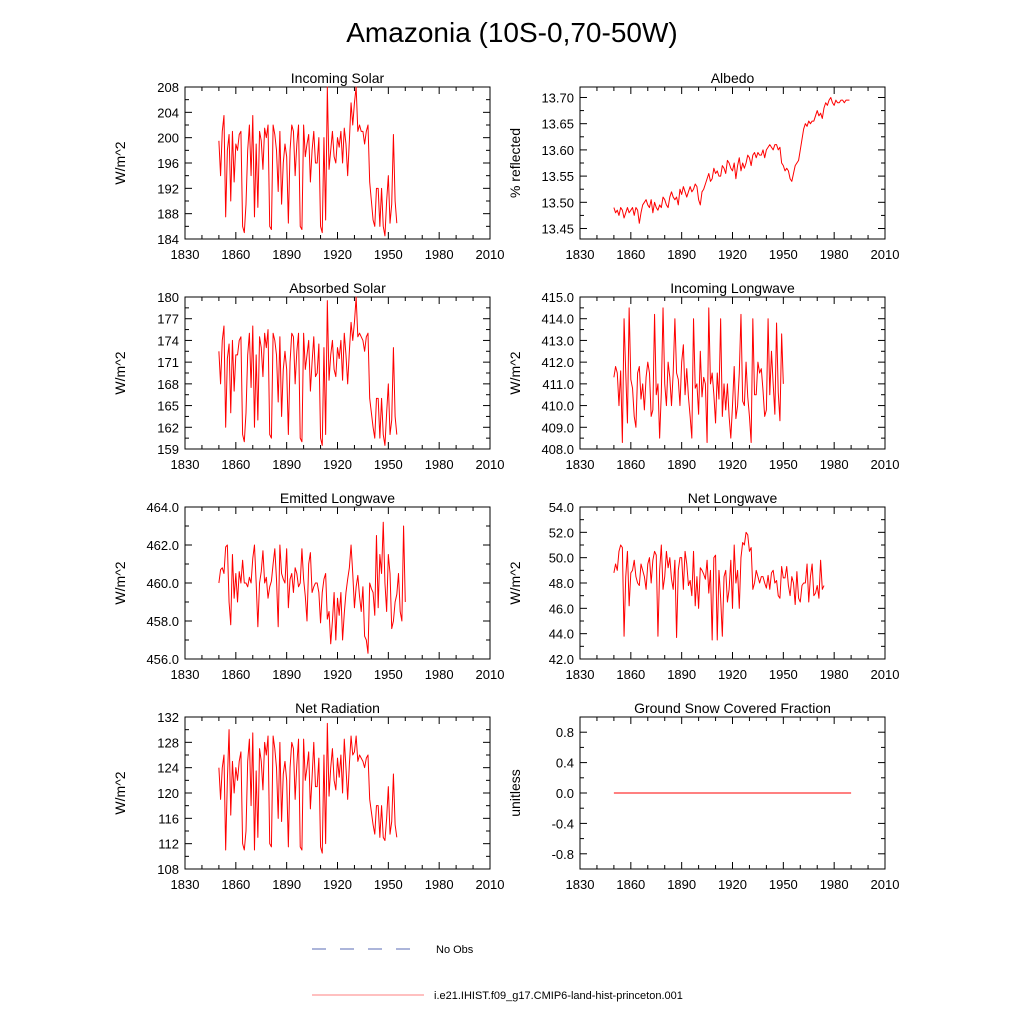 This screenshot has height=1024, width=1024. I want to click on panel-title: Net Longwave, so click(733, 498).